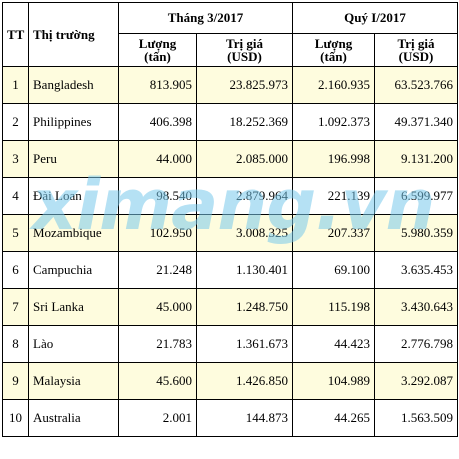 This screenshot has width=459, height=459. Describe the element at coordinates (73, 418) in the screenshot. I see `cell-market: Australia` at that location.